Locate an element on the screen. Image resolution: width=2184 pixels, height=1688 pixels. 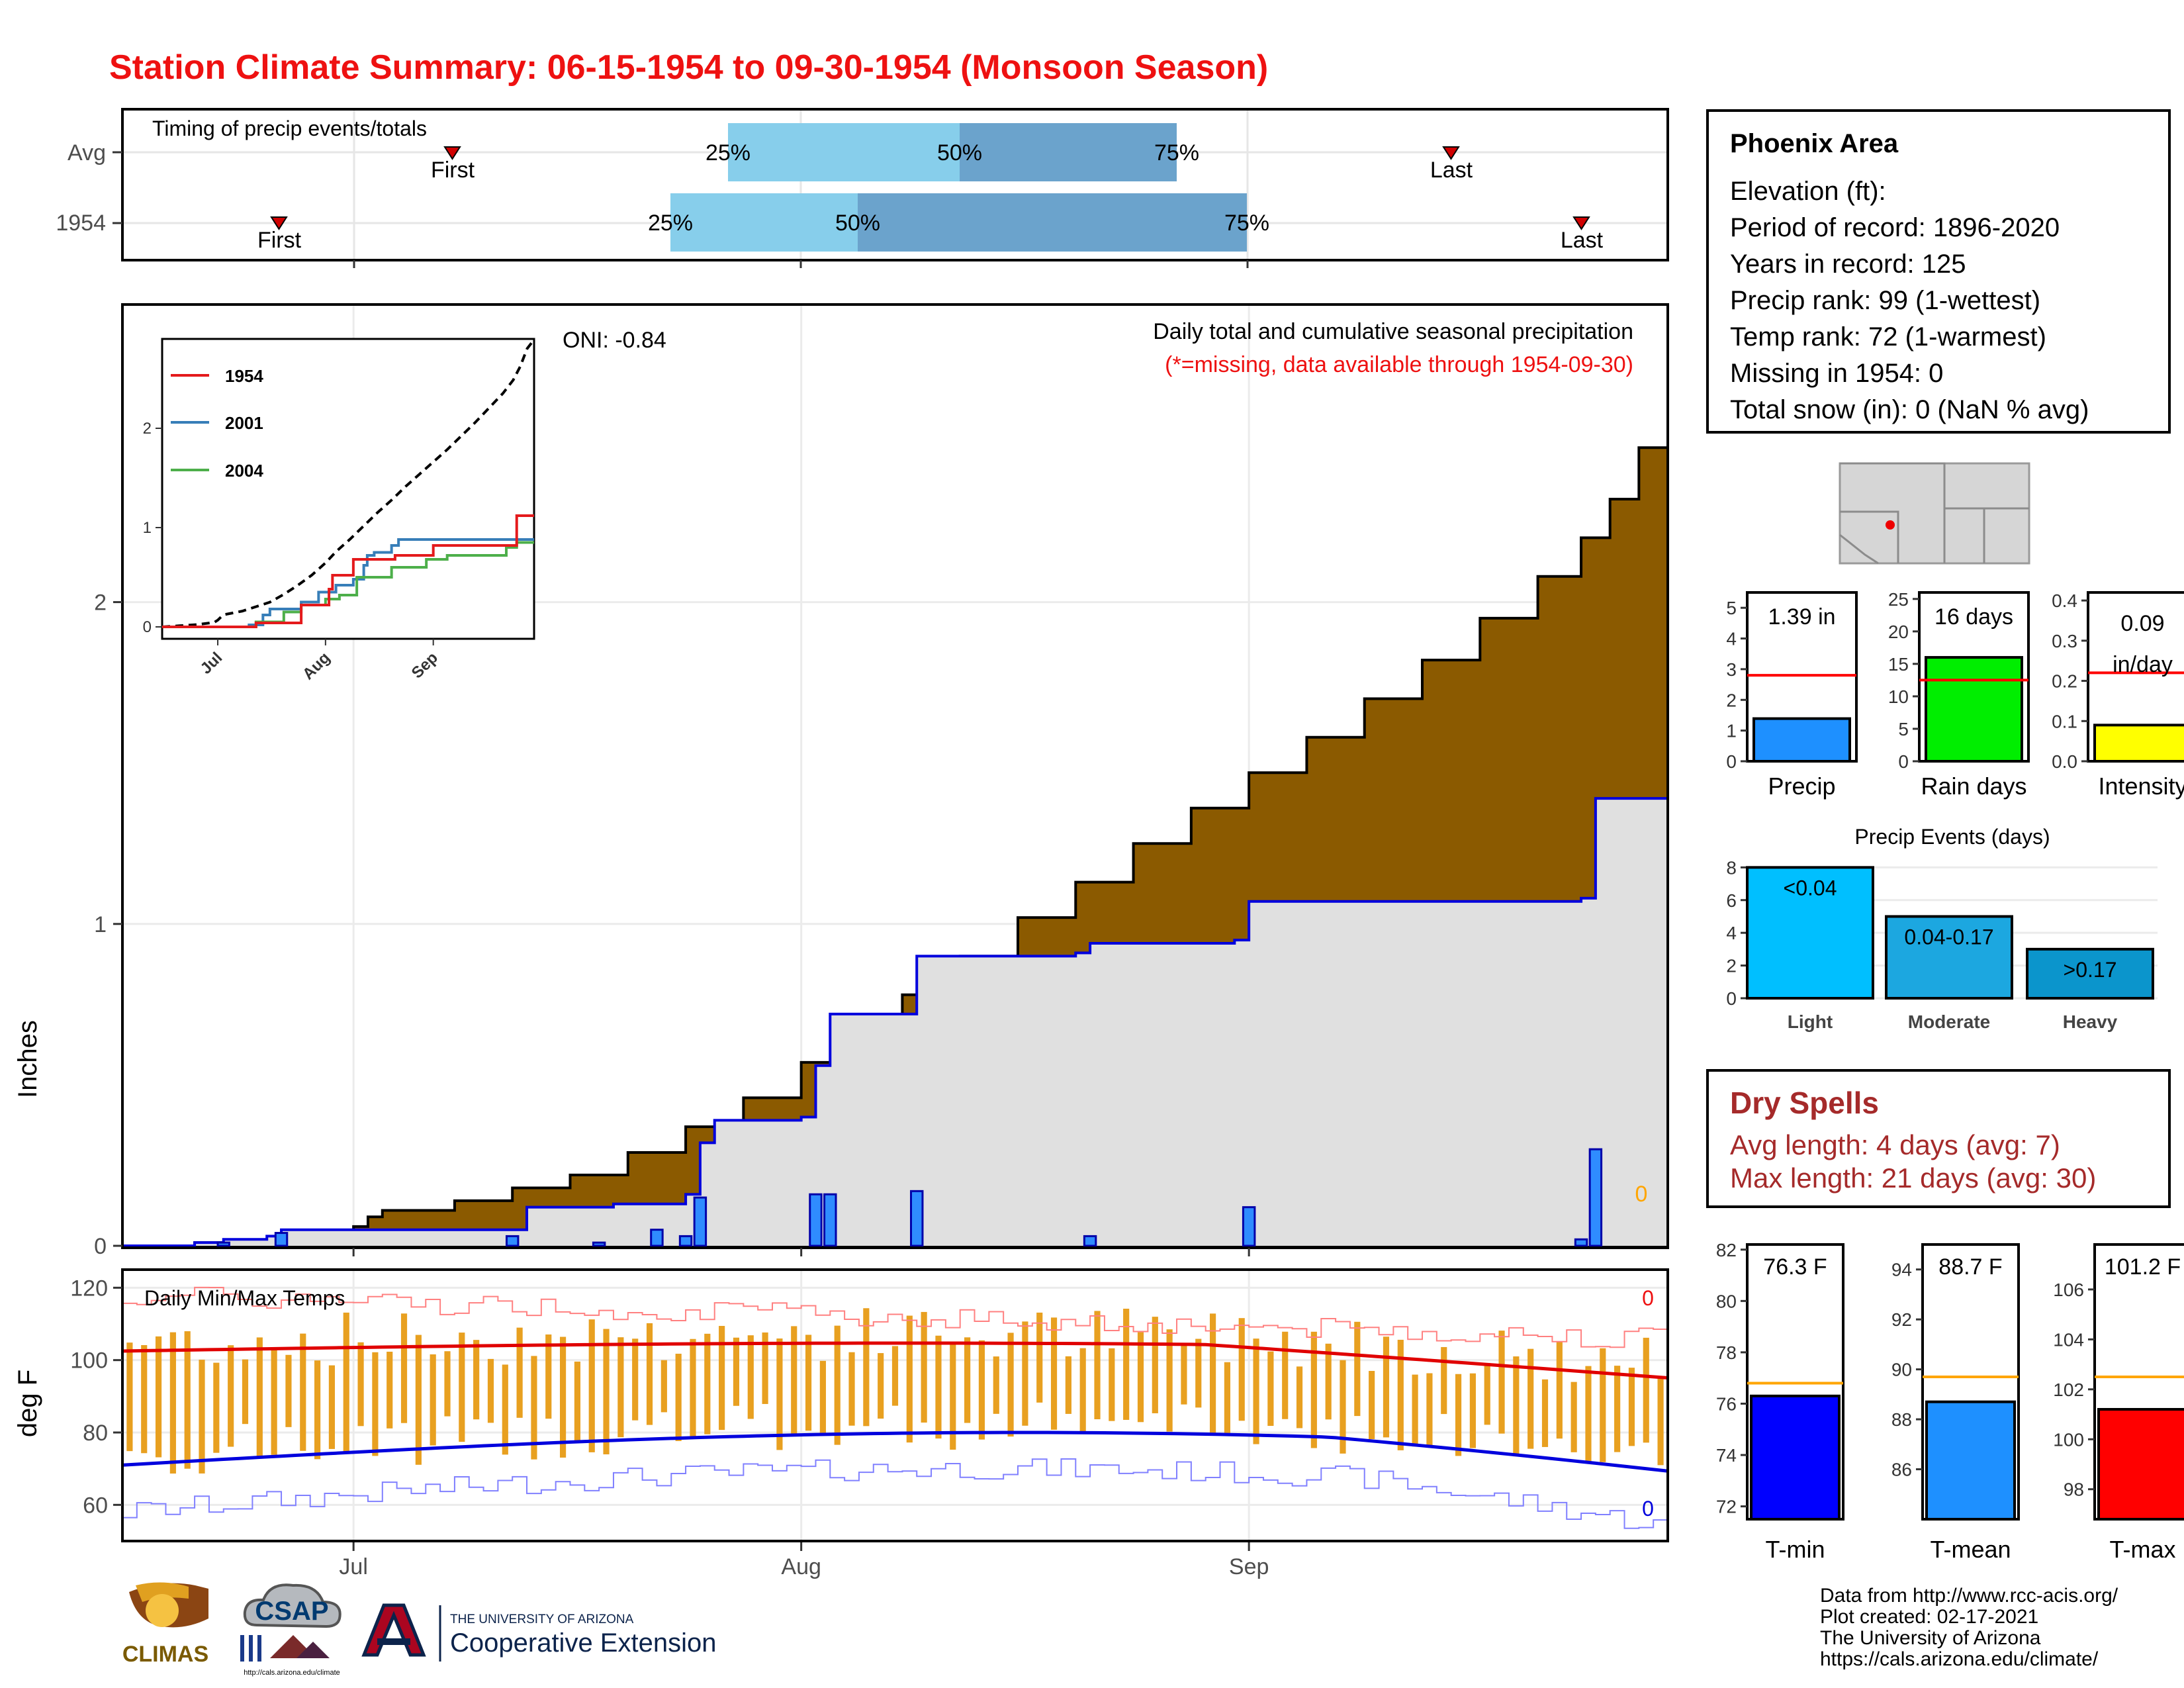
station-name: Phoenix Area is located at coordinates (1814, 143).